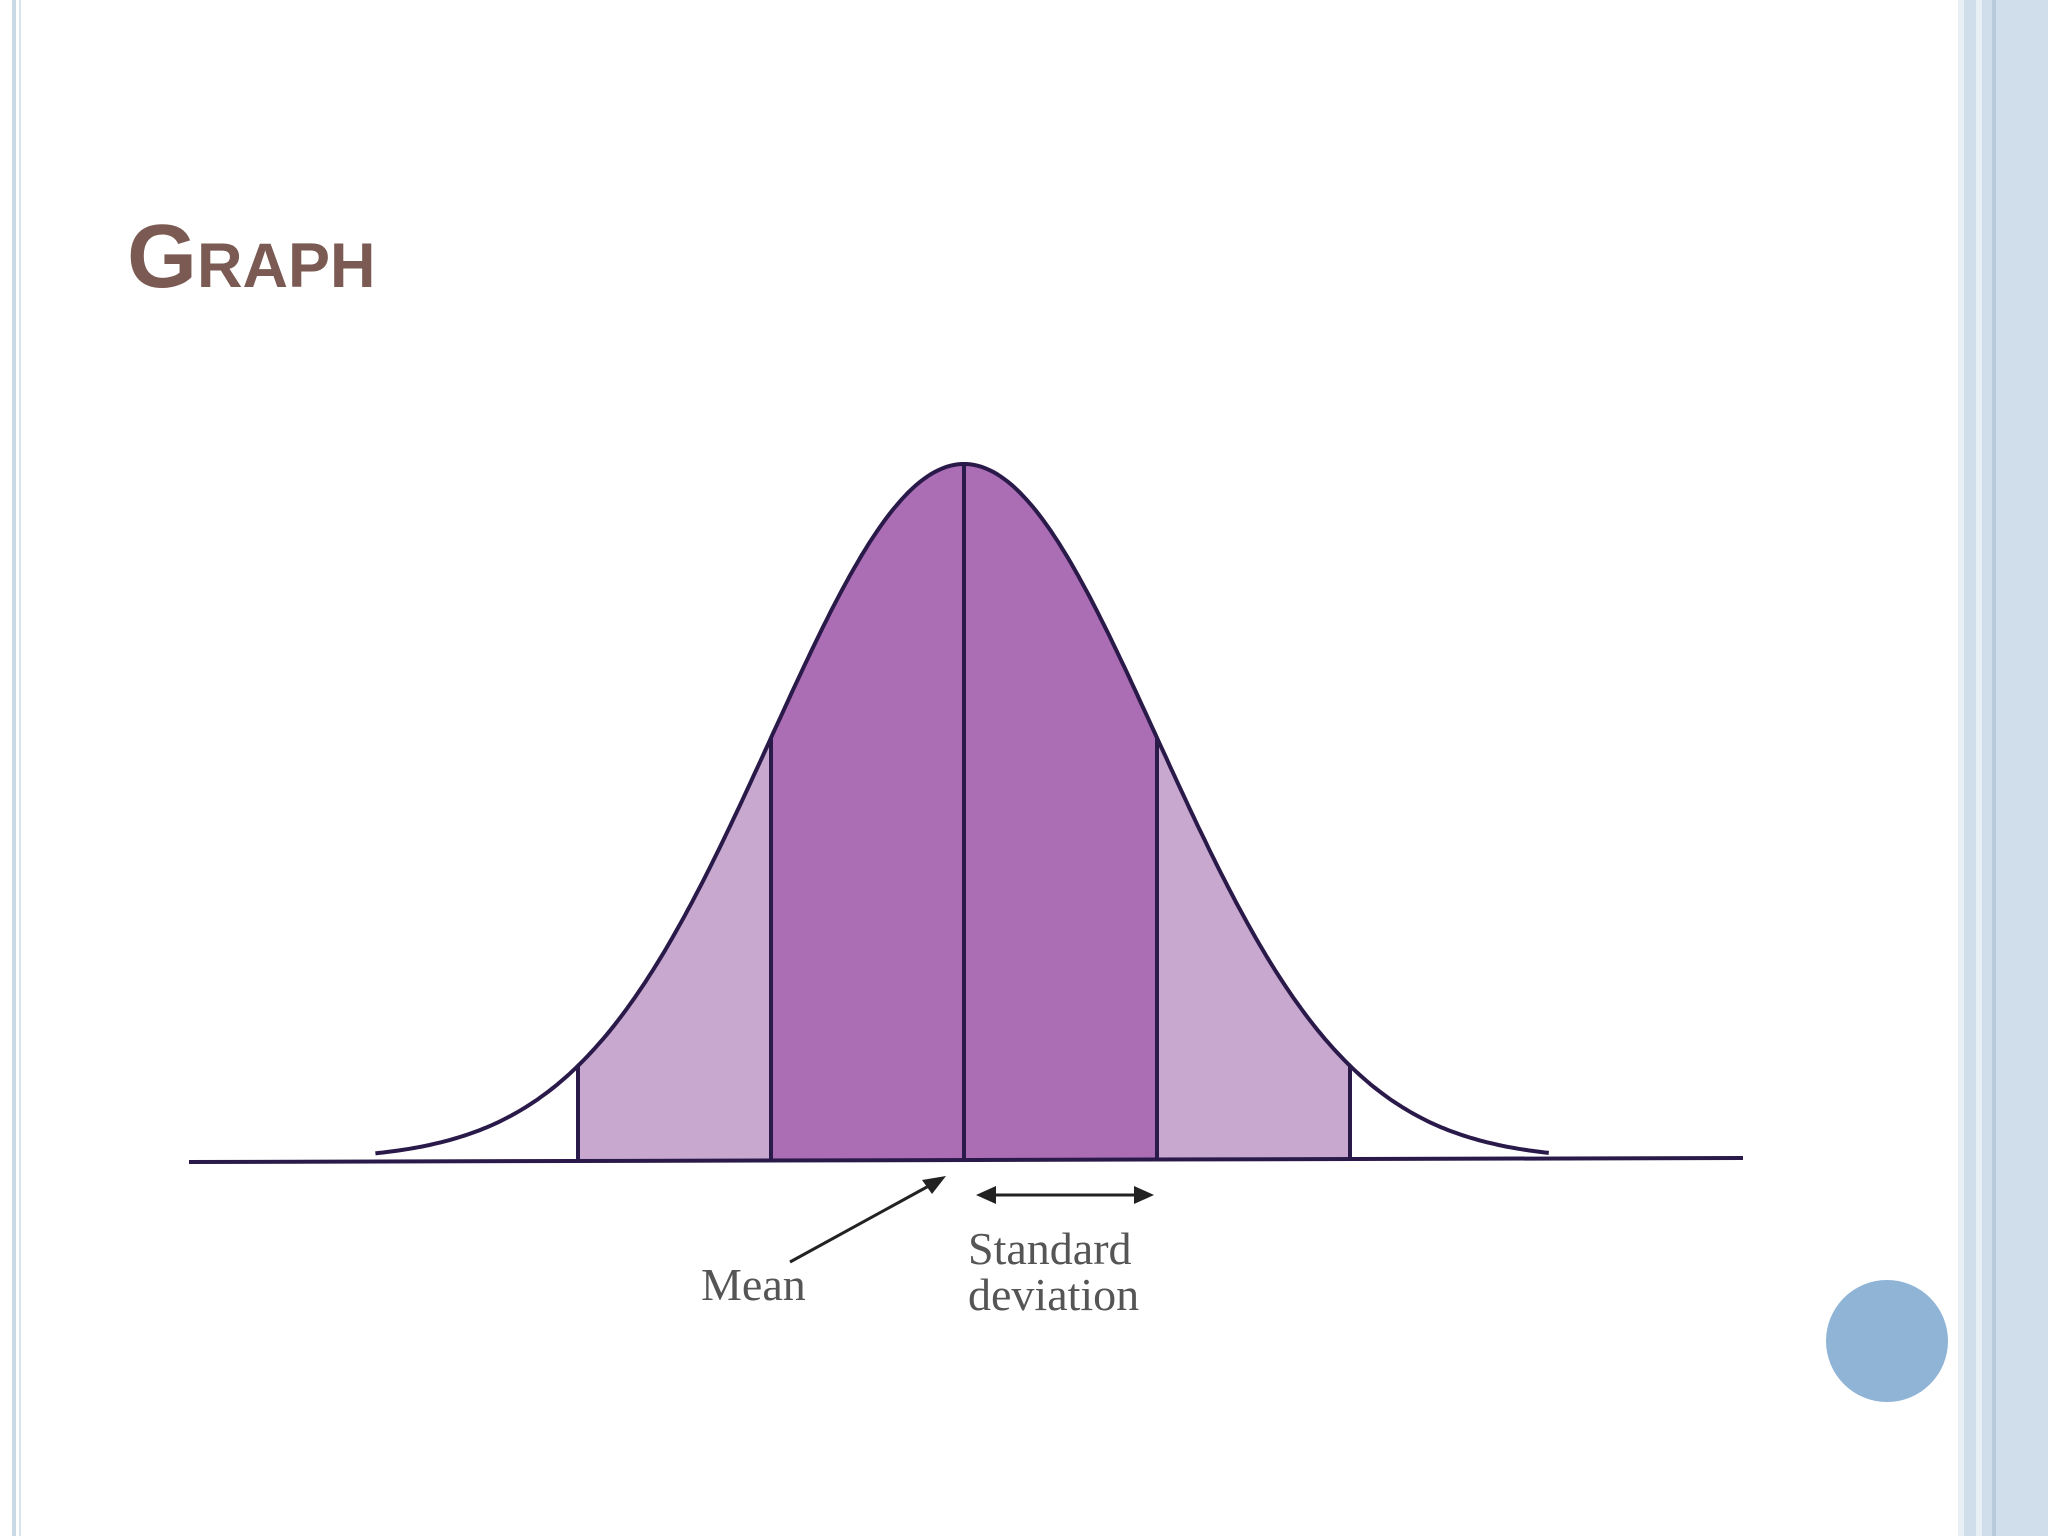 This screenshot has height=1536, width=2048. Describe the element at coordinates (251, 257) in the screenshot. I see `slide-title: Graph` at that location.